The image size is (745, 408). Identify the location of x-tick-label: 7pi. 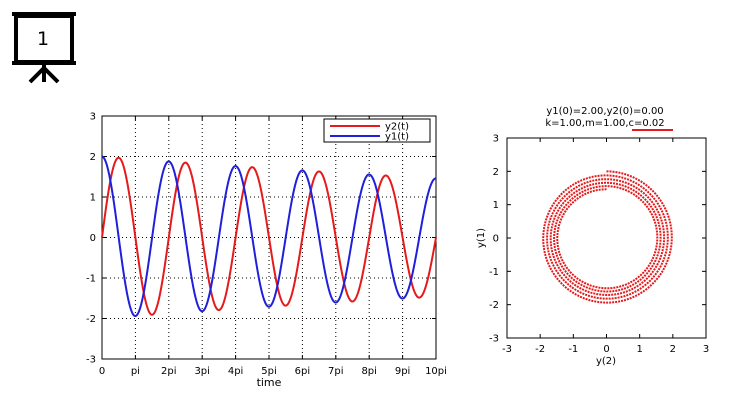
(336, 371).